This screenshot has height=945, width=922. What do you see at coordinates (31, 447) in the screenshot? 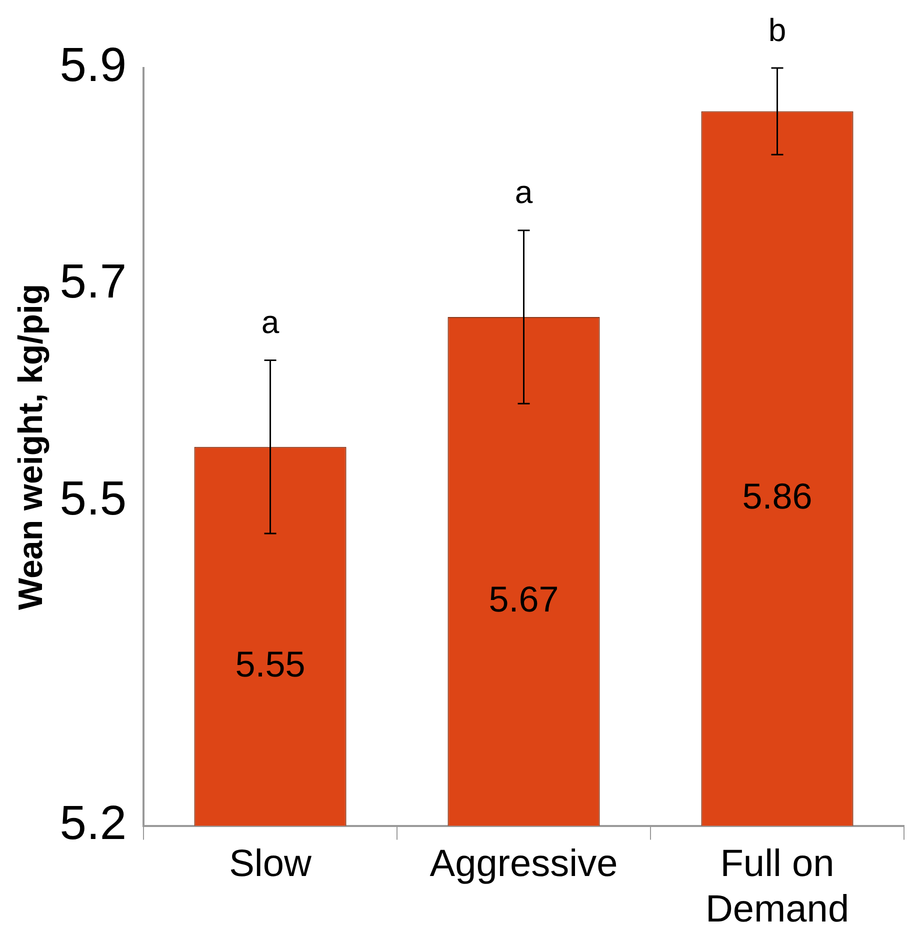
I see `y-axis-title: Wean weight, kg/pig` at bounding box center [31, 447].